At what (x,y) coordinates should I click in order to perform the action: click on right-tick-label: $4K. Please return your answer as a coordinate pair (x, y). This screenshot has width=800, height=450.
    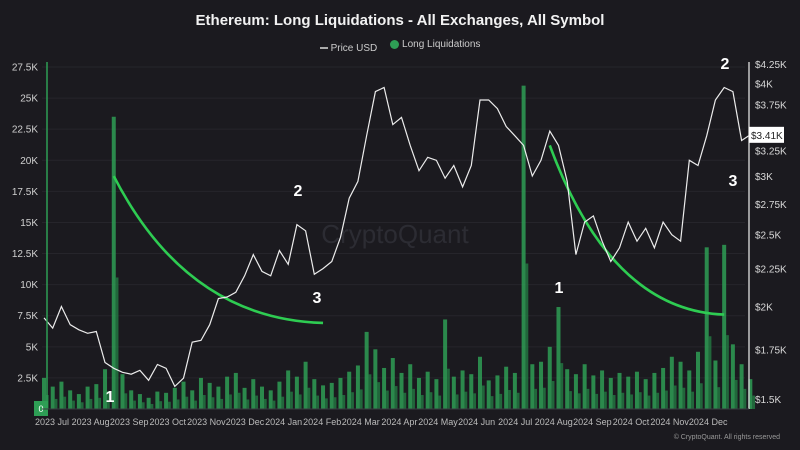
    Looking at the image, I should click on (764, 85).